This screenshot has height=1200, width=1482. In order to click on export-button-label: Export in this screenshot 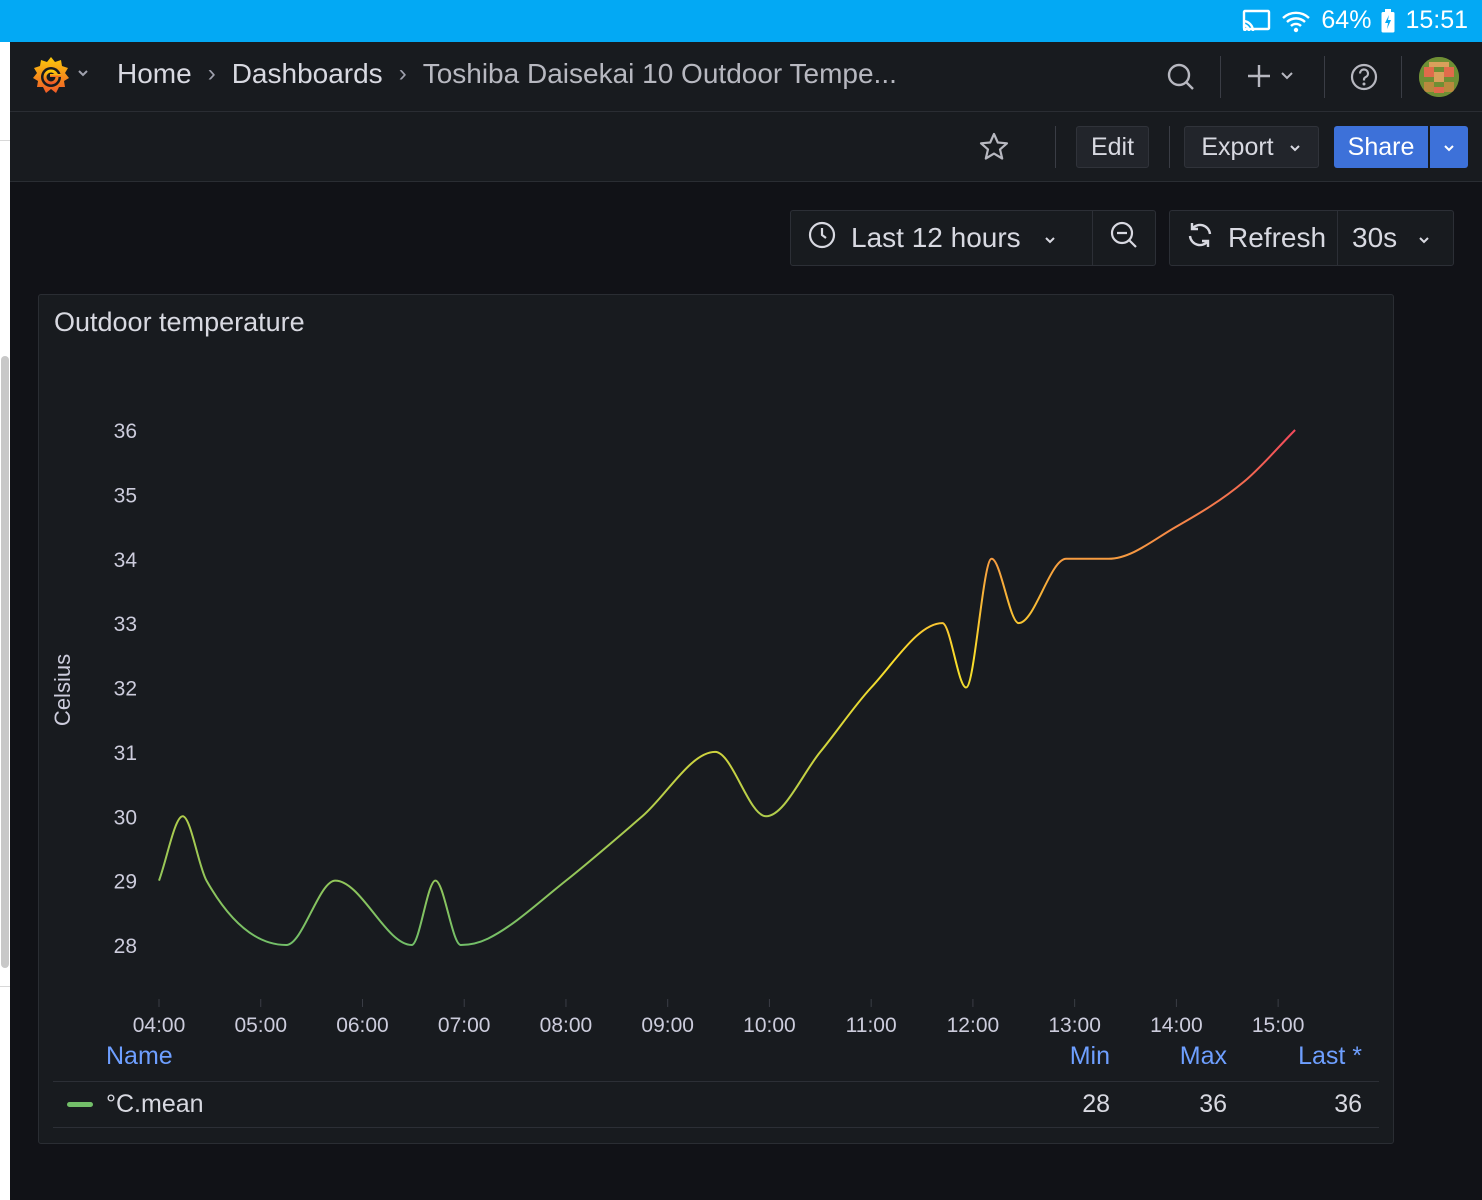, I will do `click(1237, 146)`.